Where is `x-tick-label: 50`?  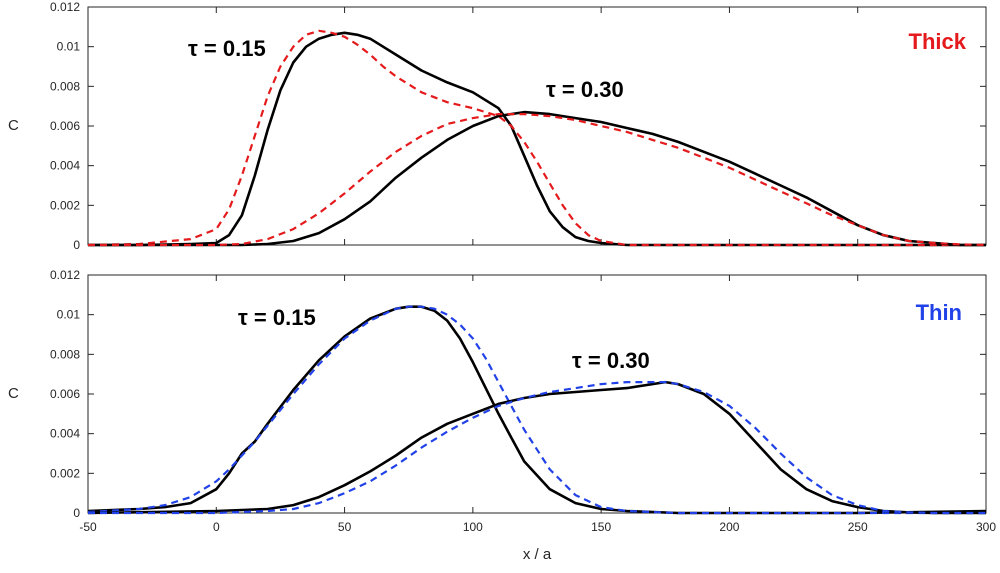
x-tick-label: 50 is located at coordinates (345, 527).